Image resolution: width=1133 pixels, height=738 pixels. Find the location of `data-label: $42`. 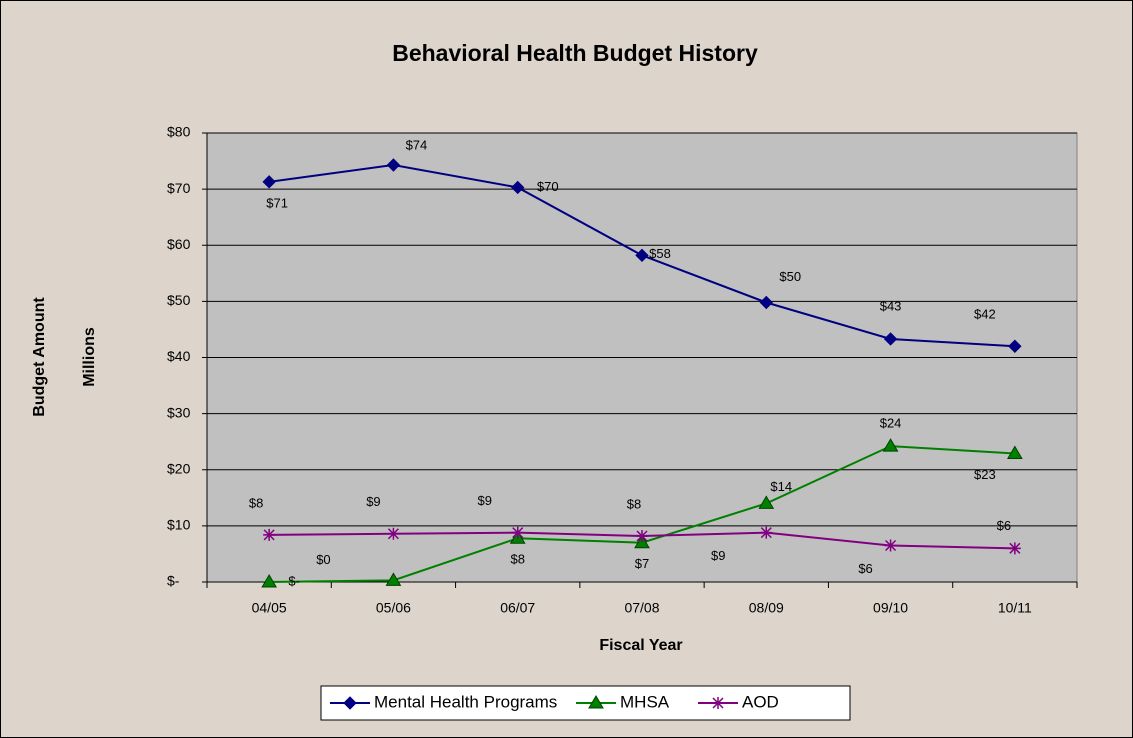

data-label: $42 is located at coordinates (985, 314).